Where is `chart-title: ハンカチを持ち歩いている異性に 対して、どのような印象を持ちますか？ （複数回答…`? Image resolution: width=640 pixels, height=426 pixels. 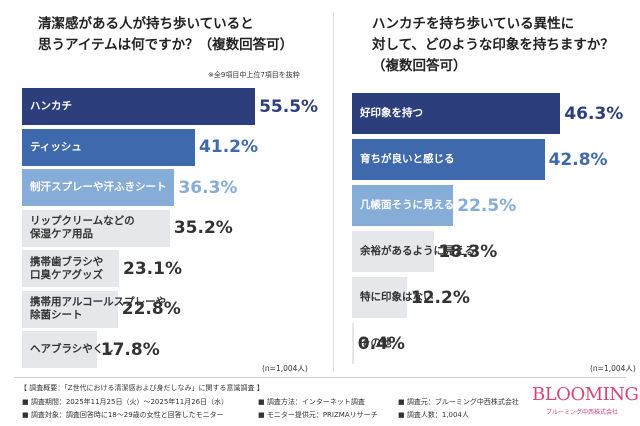
chart-title: ハンカチを持ち歩いている異性に 対して、どのような印象を持ちますか？ （複数回答… is located at coordinates (493, 45).